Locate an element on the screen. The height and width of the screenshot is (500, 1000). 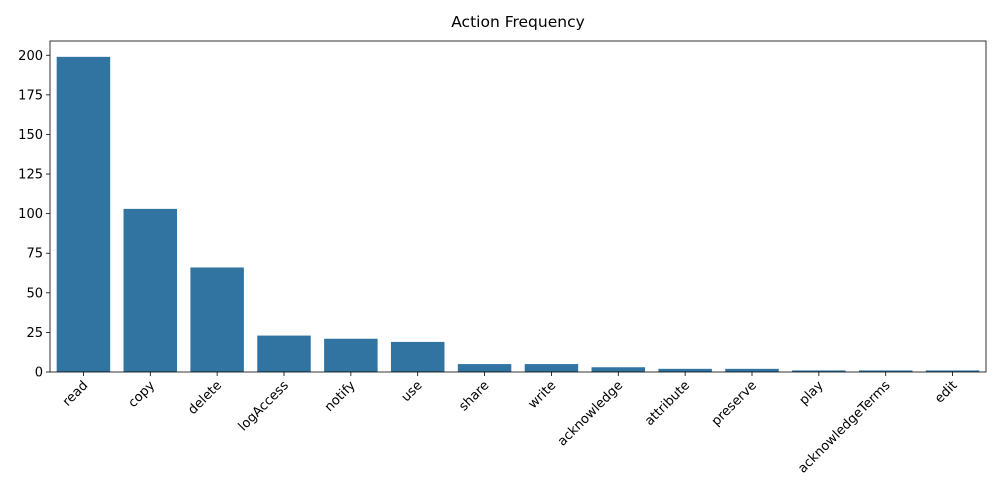
chart-title: Action Frequency is located at coordinates (518, 22).